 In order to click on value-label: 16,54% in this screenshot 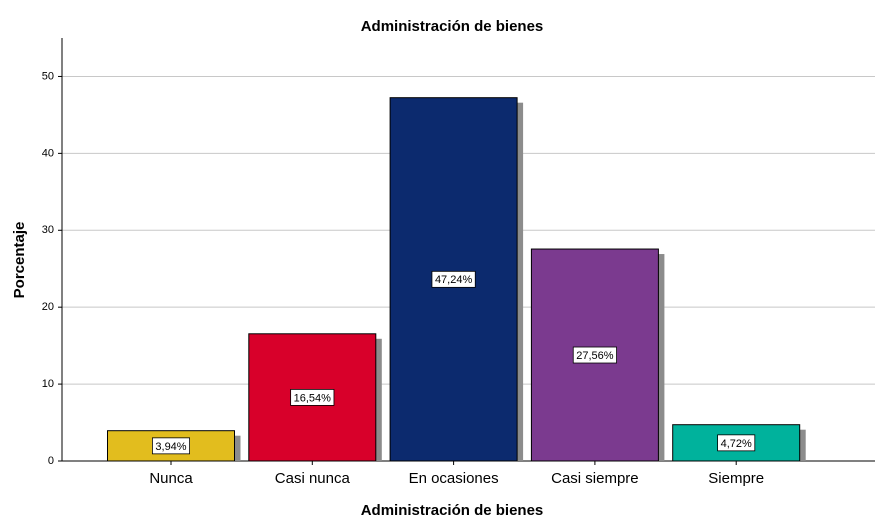, I will do `click(313, 398)`.